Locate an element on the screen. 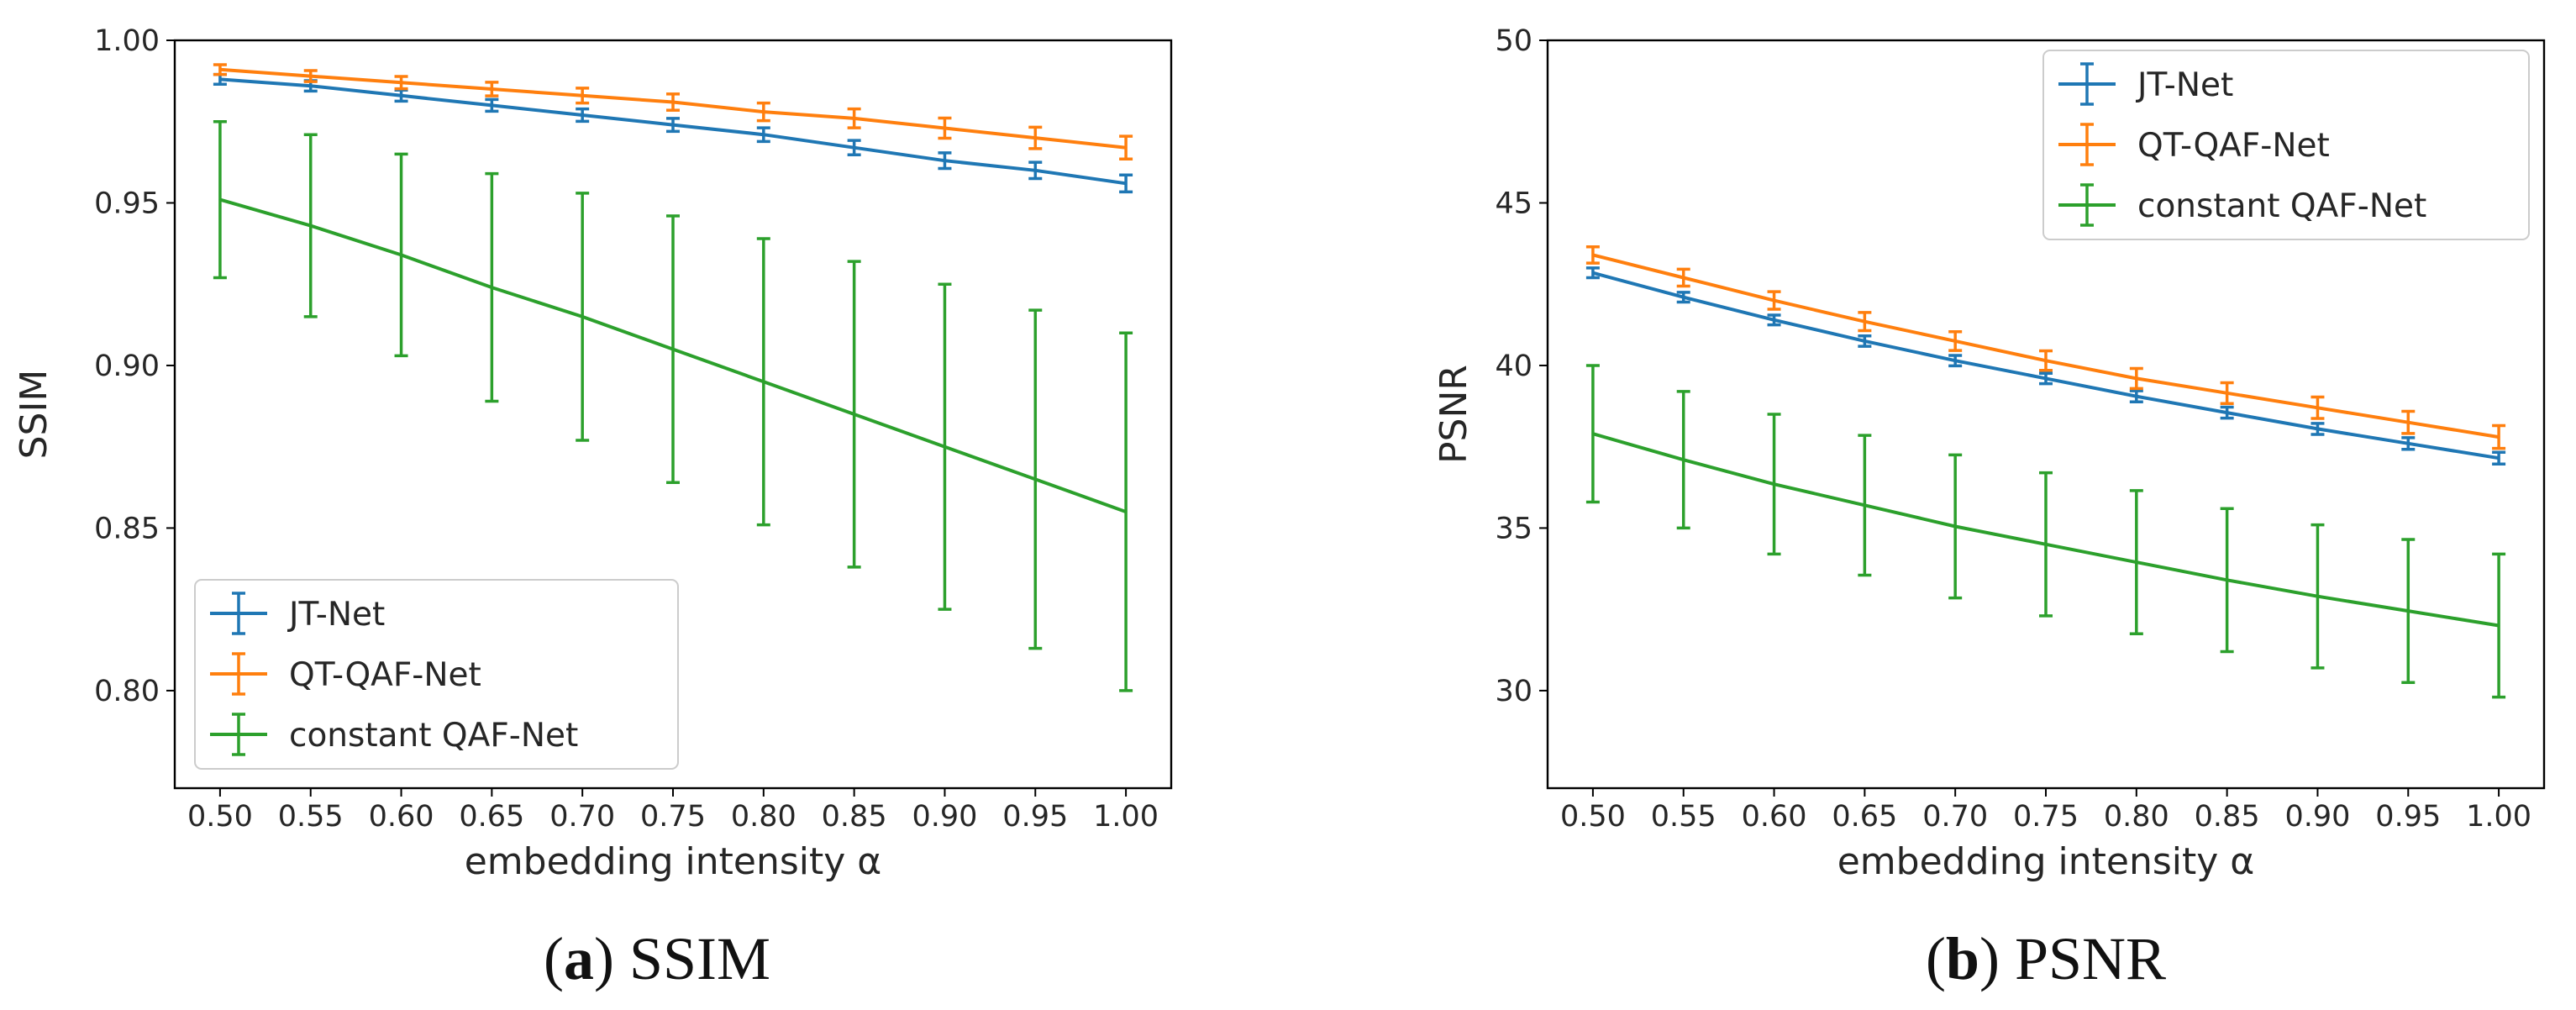  legend-label: JT-Net is located at coordinates (2184, 85).